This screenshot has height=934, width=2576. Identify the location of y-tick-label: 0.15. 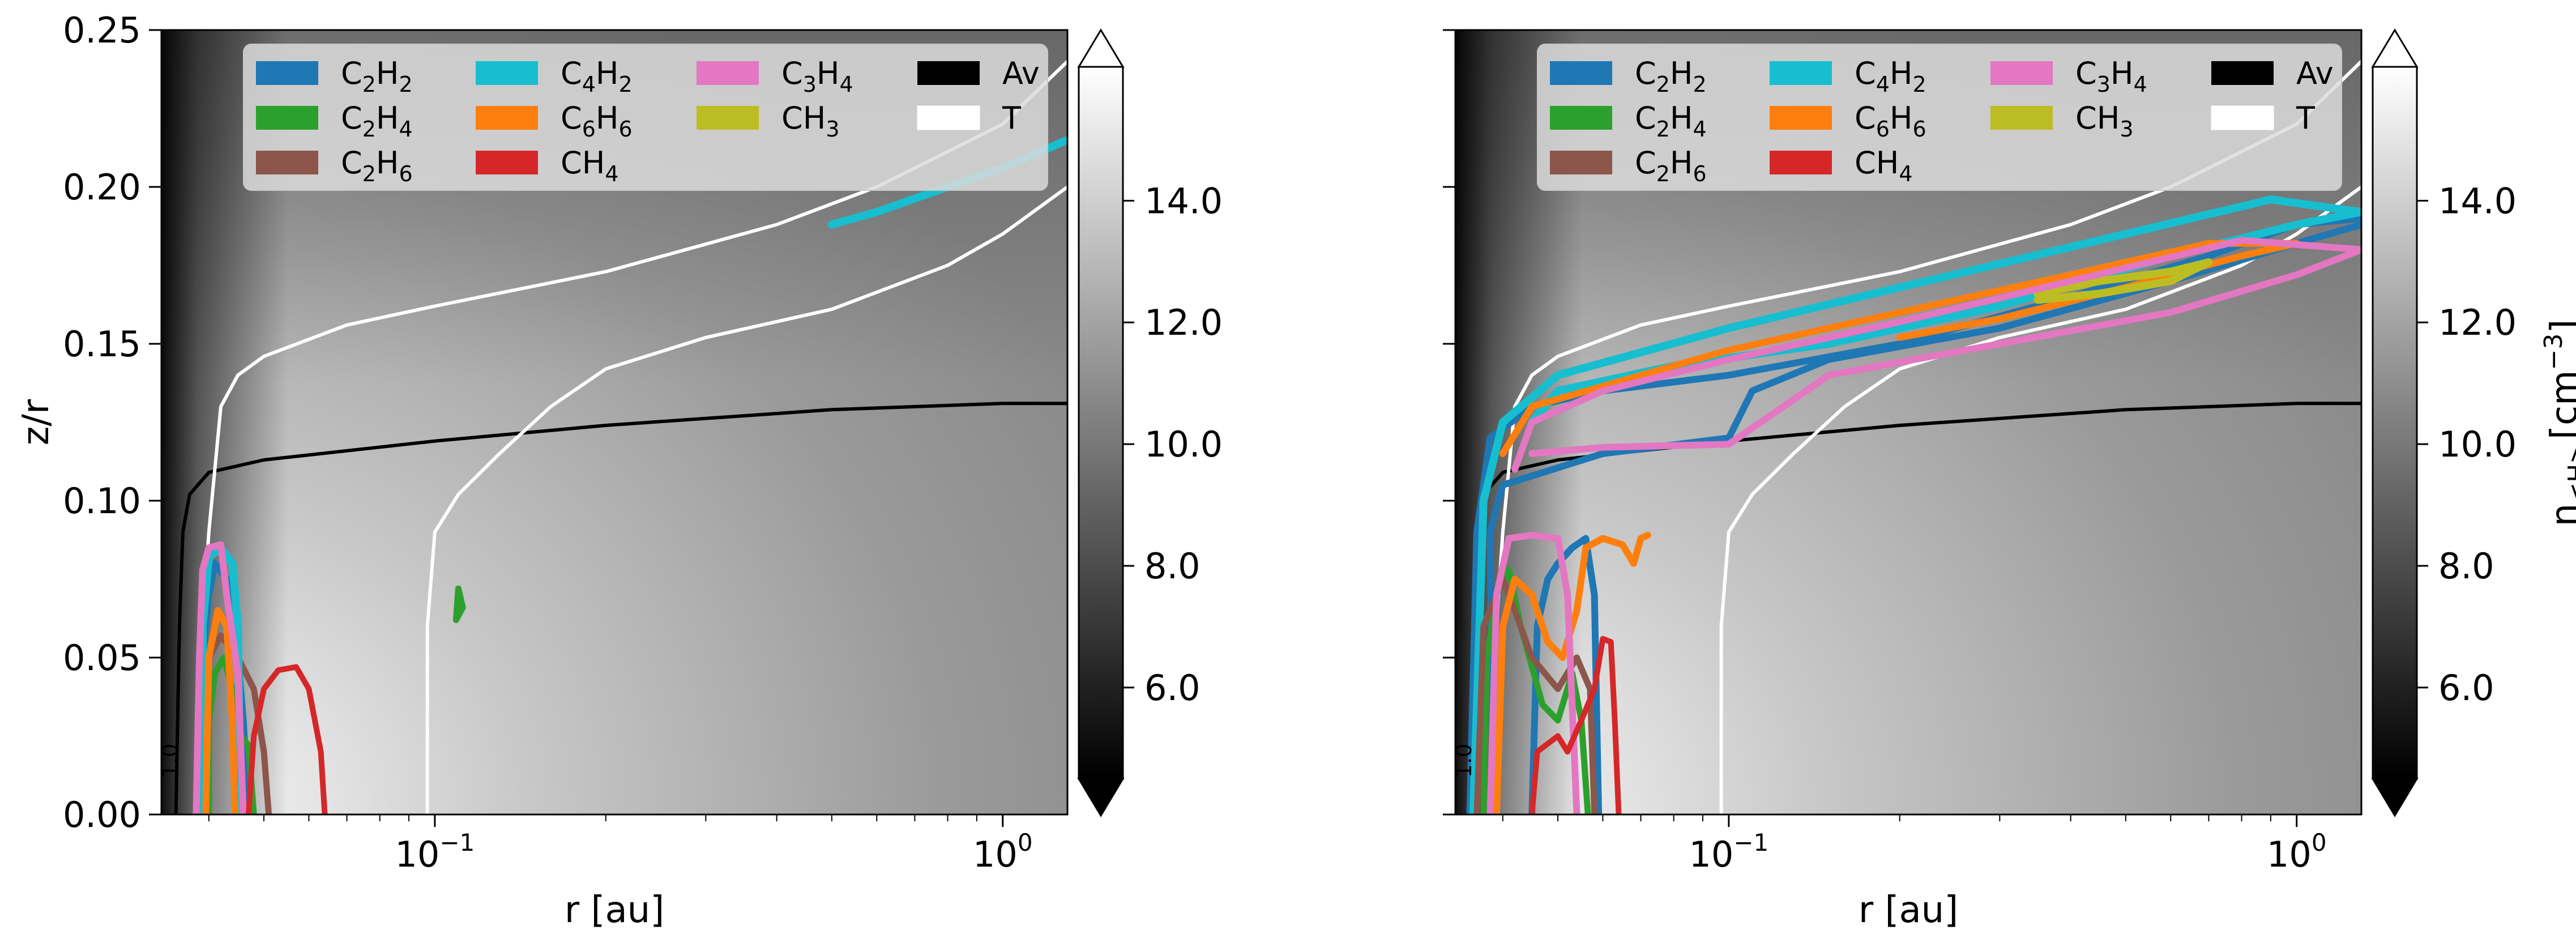
(102, 344).